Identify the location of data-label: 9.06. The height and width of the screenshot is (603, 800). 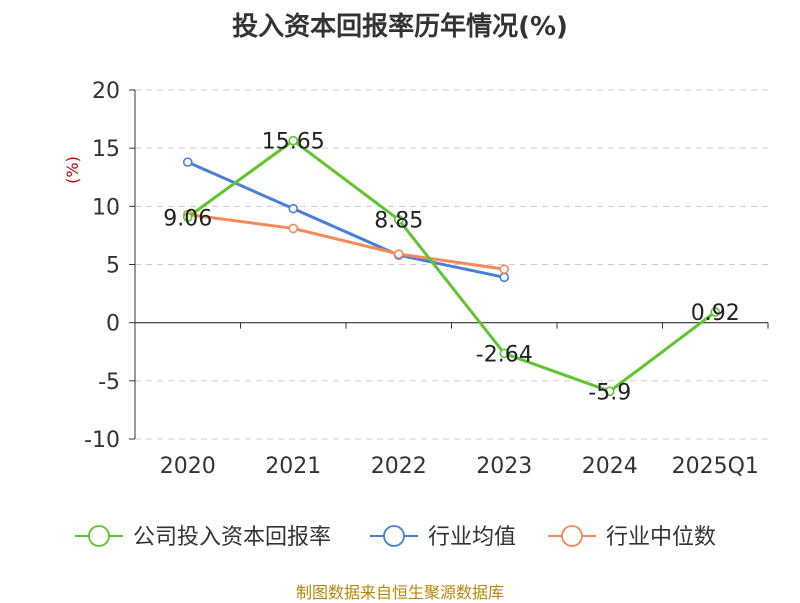
(187, 218).